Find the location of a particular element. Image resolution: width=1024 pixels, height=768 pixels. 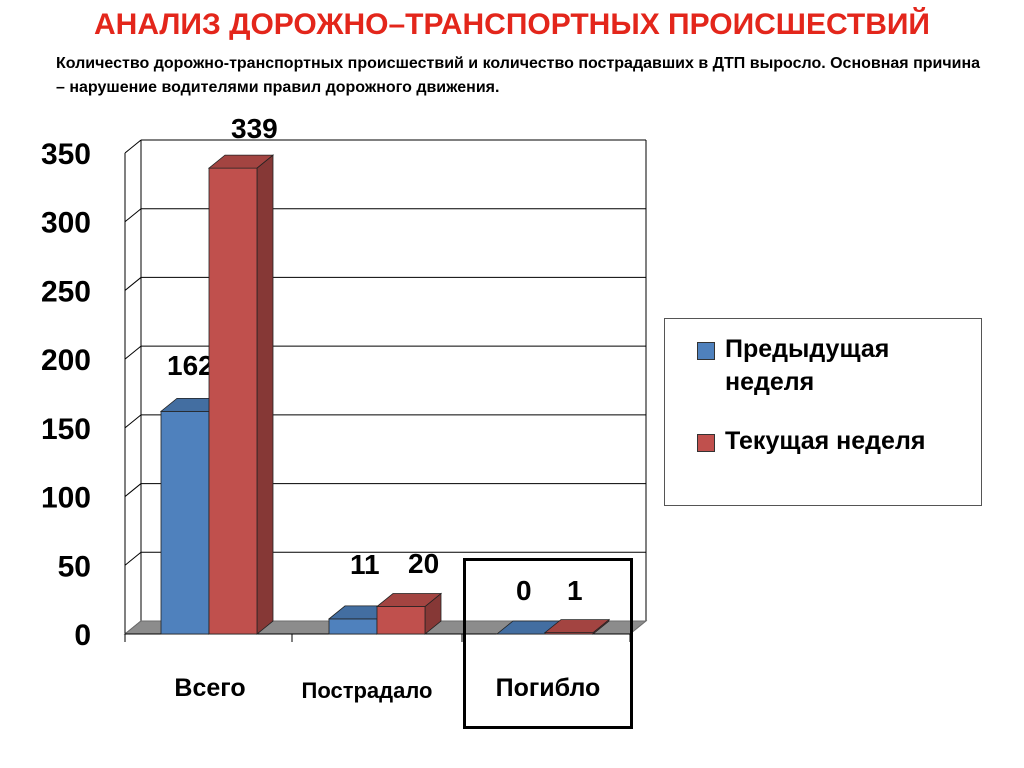

y-tick-label: 350 is located at coordinates (66, 154).